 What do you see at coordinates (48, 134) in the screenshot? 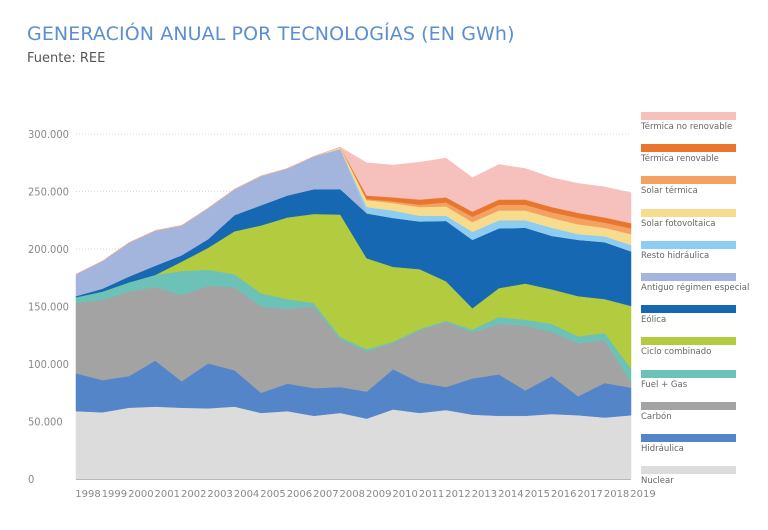
I see `y-tick-label: 300.000` at bounding box center [48, 134].